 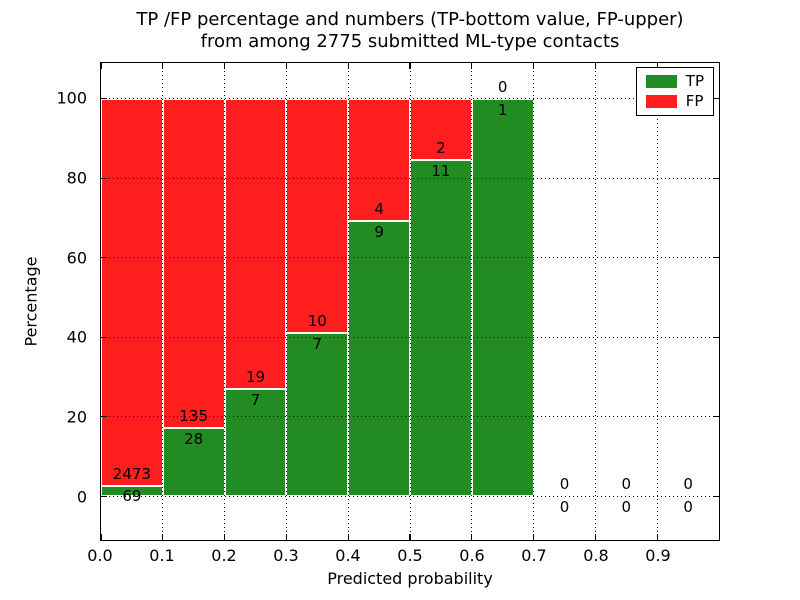 What do you see at coordinates (596, 555) in the screenshot?
I see `x-tick-label: 0.8` at bounding box center [596, 555].